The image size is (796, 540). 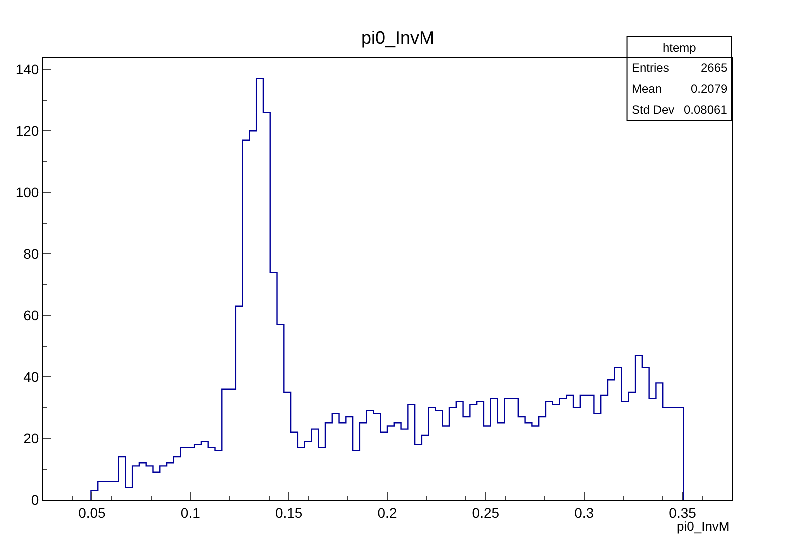 I want to click on y-tick-label: 20, so click(x=32, y=438).